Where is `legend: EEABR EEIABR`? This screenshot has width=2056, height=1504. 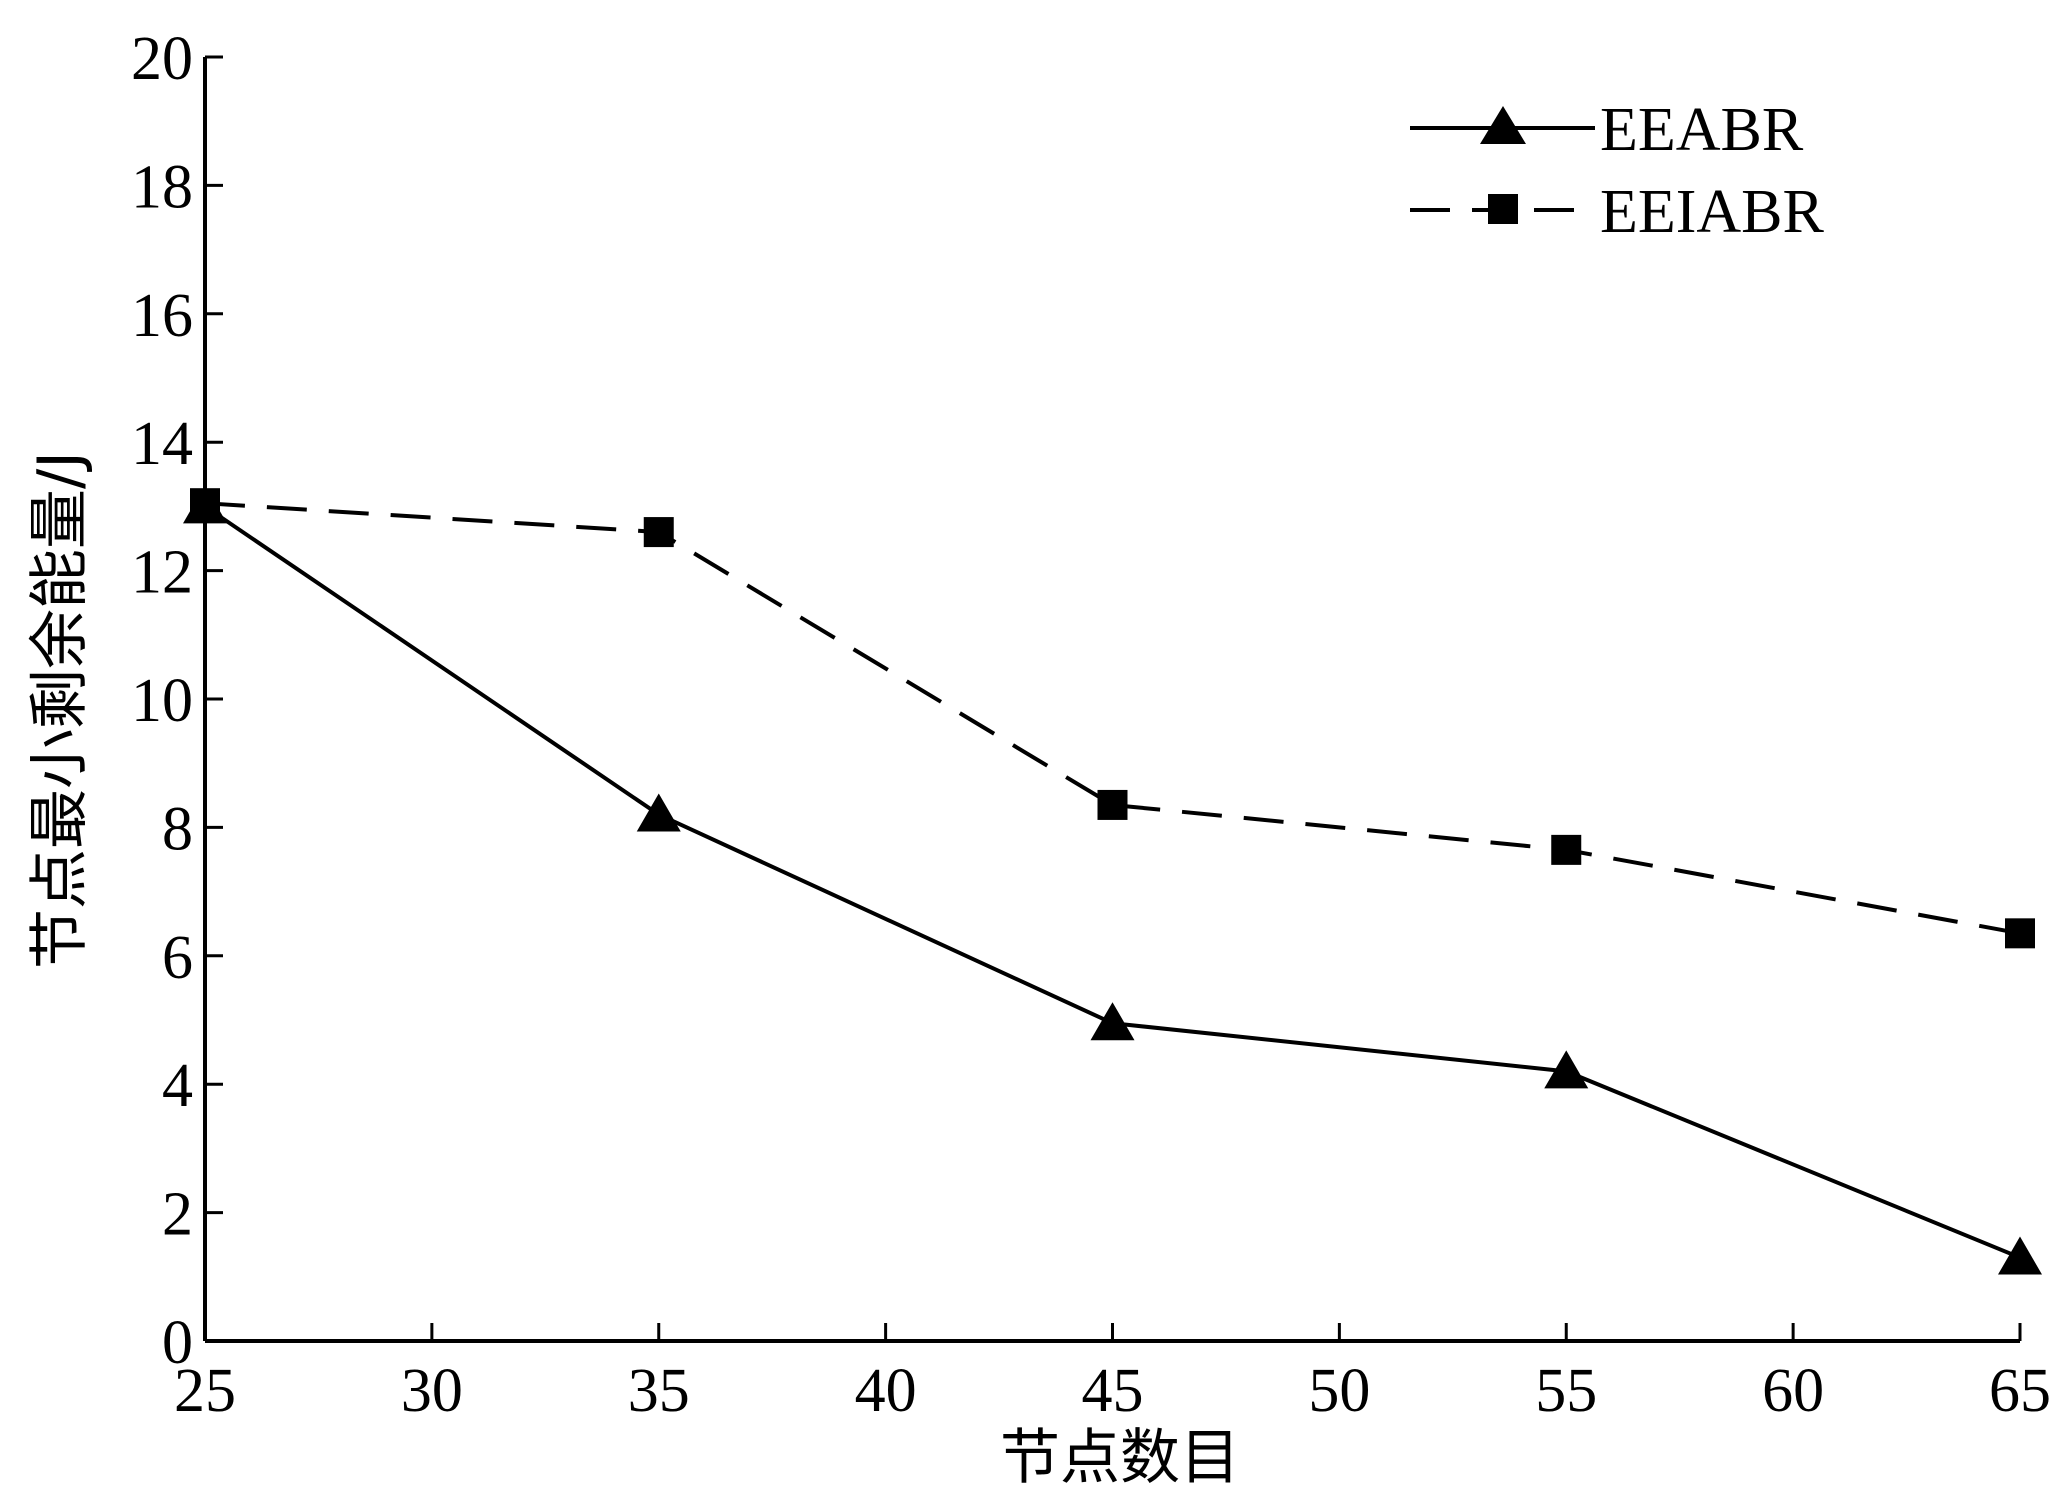 legend: EEABR EEIABR is located at coordinates (1617, 171).